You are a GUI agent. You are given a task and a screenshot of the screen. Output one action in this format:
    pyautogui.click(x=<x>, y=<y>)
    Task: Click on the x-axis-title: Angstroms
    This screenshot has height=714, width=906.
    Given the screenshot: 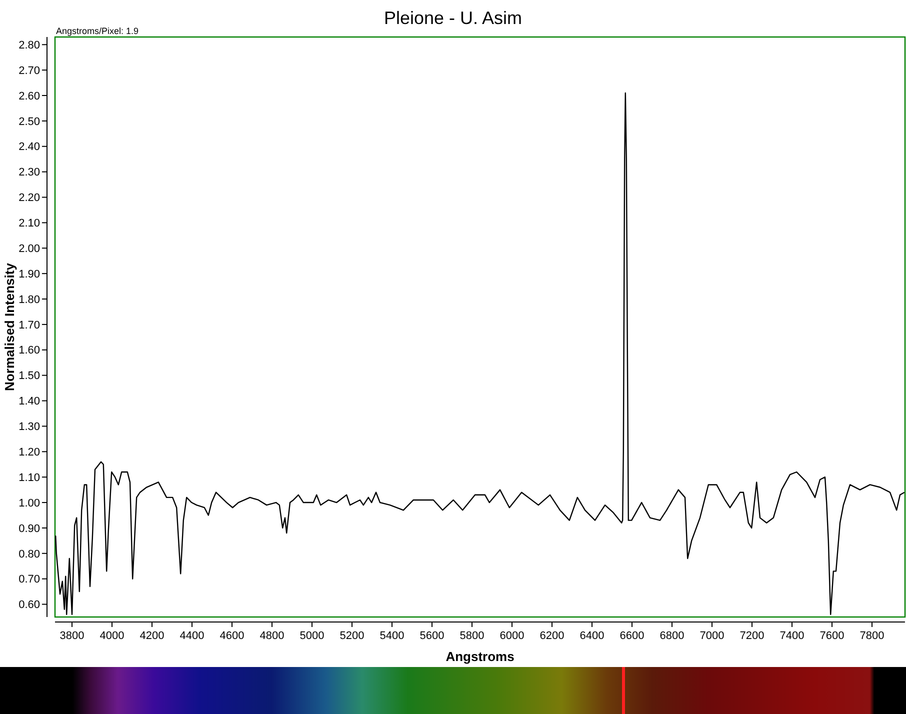 What is the action you would take?
    pyautogui.click(x=480, y=656)
    